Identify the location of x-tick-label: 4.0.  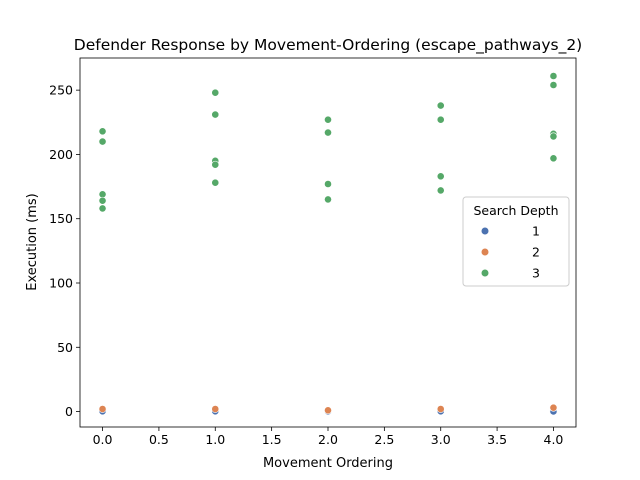
(554, 439).